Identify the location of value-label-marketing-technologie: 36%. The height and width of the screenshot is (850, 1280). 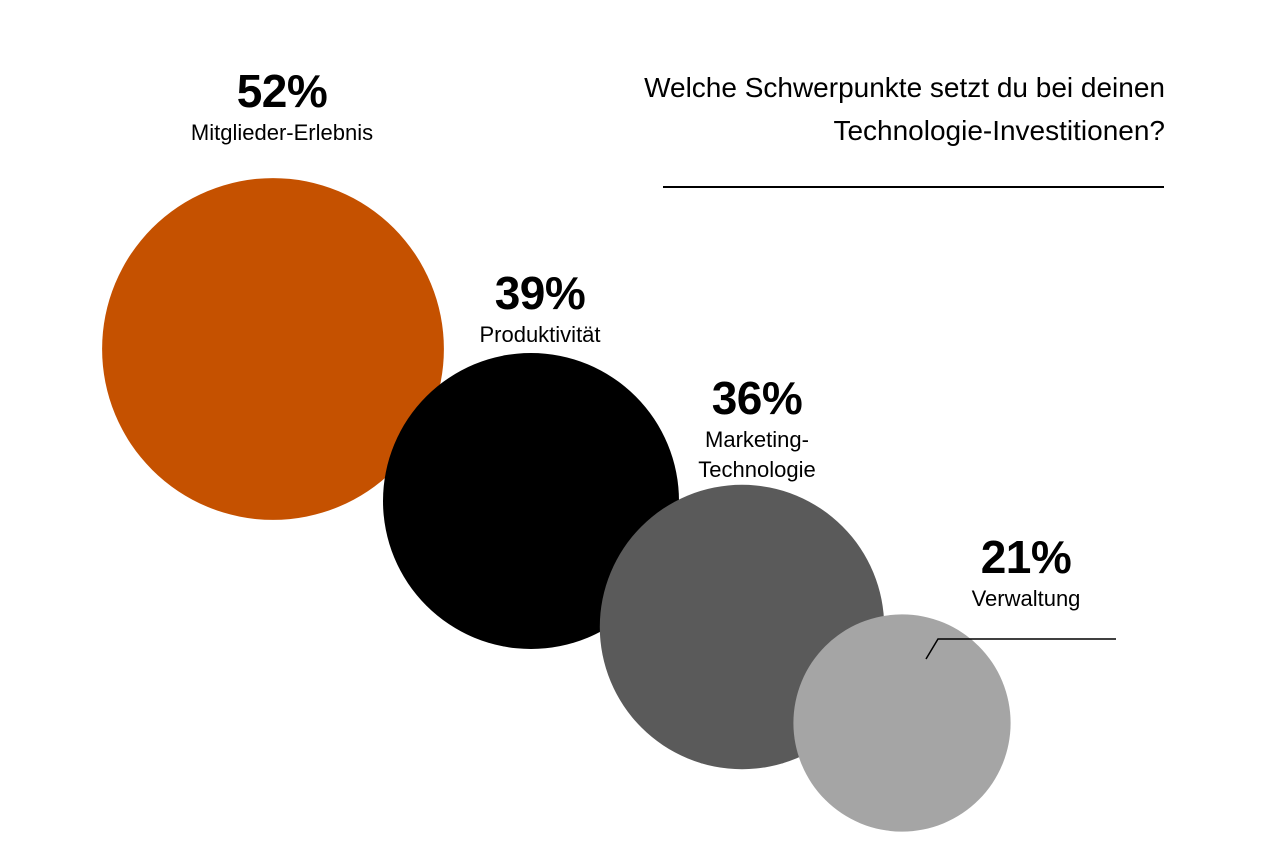
(757, 398).